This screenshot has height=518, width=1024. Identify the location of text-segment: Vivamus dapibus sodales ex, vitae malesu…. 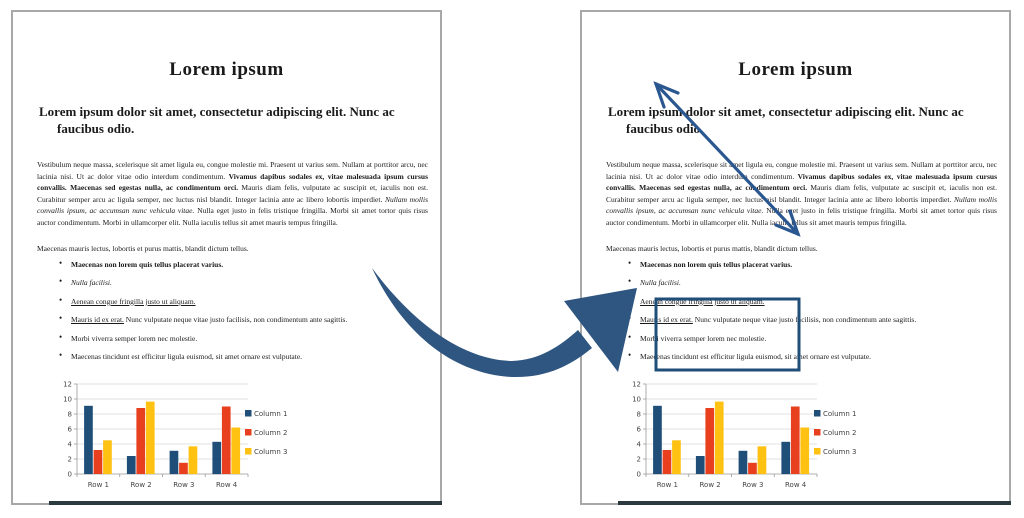
(232, 182).